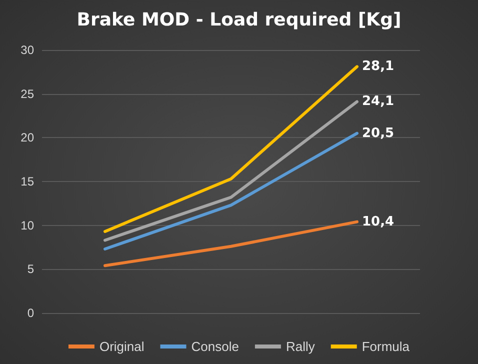  What do you see at coordinates (378, 222) in the screenshot?
I see `data-label: 10,4` at bounding box center [378, 222].